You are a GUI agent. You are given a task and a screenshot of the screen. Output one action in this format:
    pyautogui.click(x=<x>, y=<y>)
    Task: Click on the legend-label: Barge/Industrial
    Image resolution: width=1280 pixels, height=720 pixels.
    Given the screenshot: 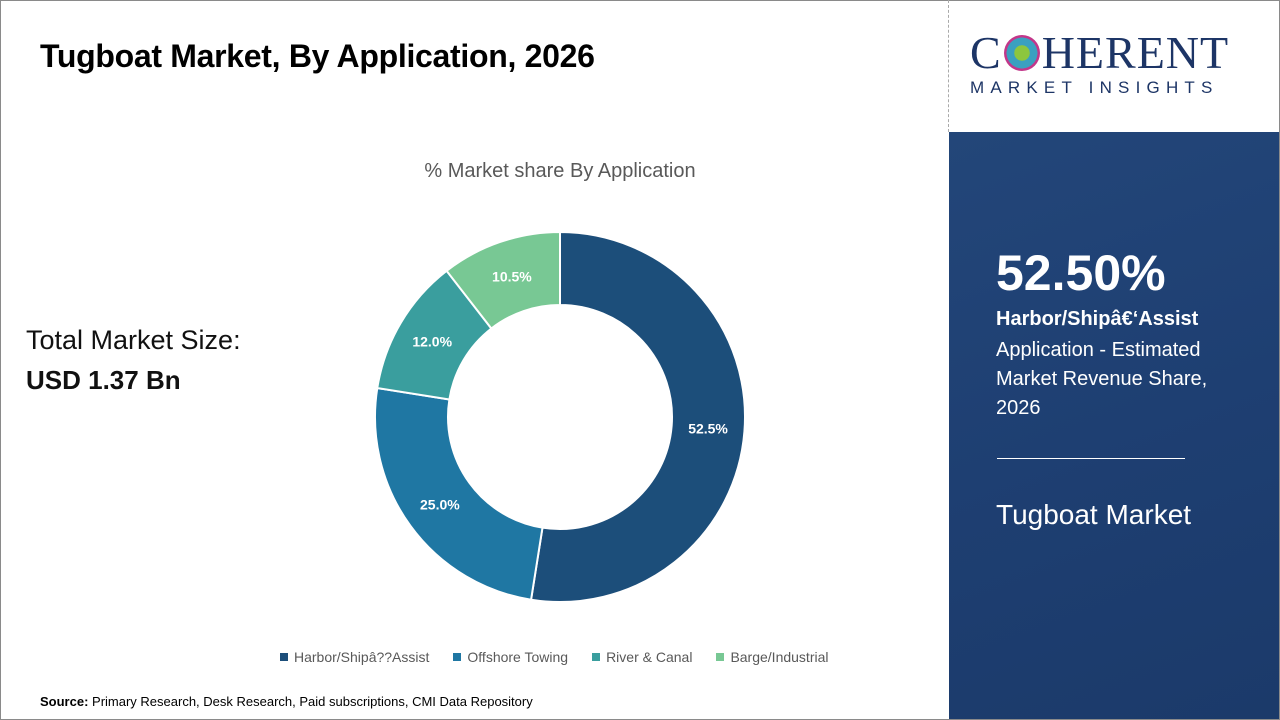 What is the action you would take?
    pyautogui.click(x=779, y=657)
    